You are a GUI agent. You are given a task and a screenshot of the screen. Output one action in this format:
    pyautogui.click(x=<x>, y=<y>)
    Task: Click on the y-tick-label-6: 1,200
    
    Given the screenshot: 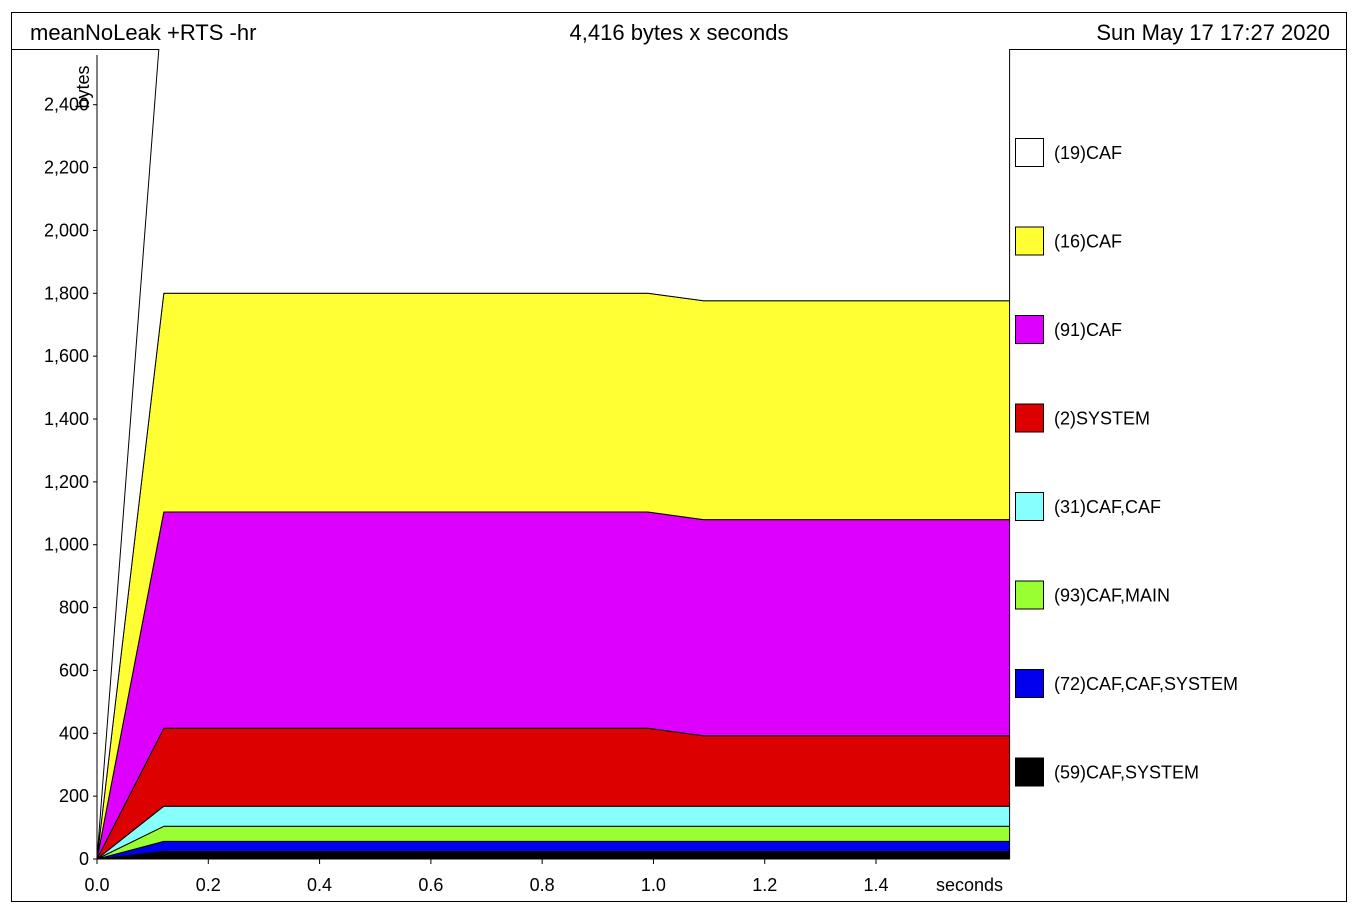 What is the action you would take?
    pyautogui.click(x=66, y=482)
    